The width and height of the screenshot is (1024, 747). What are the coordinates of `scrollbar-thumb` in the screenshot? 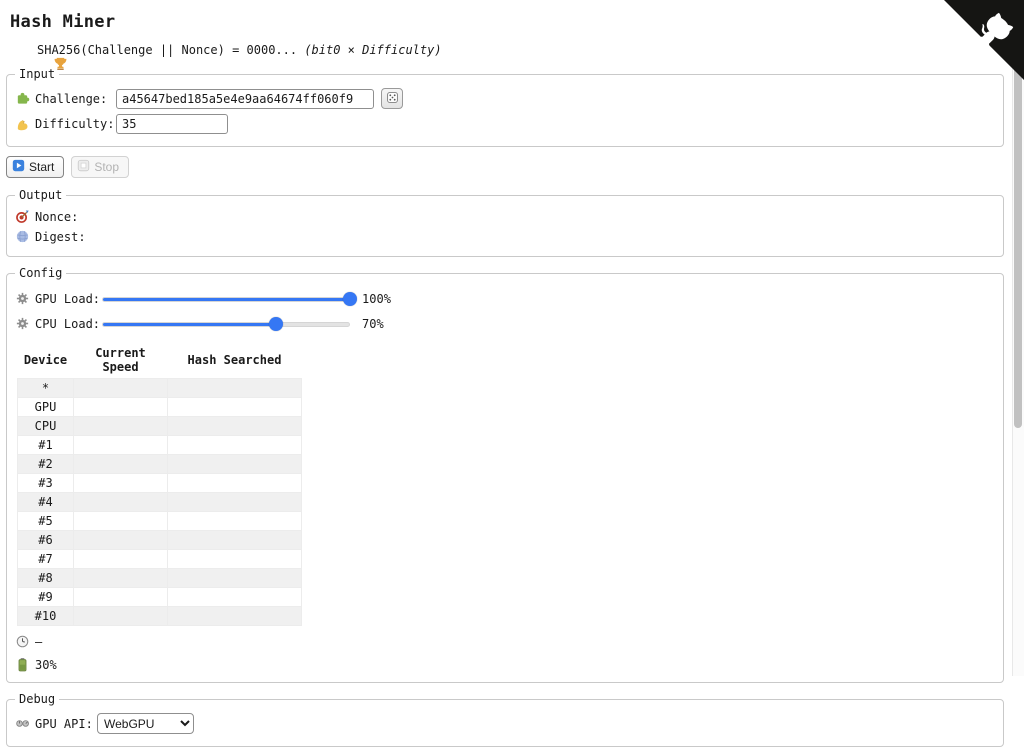 It's located at (1018, 215).